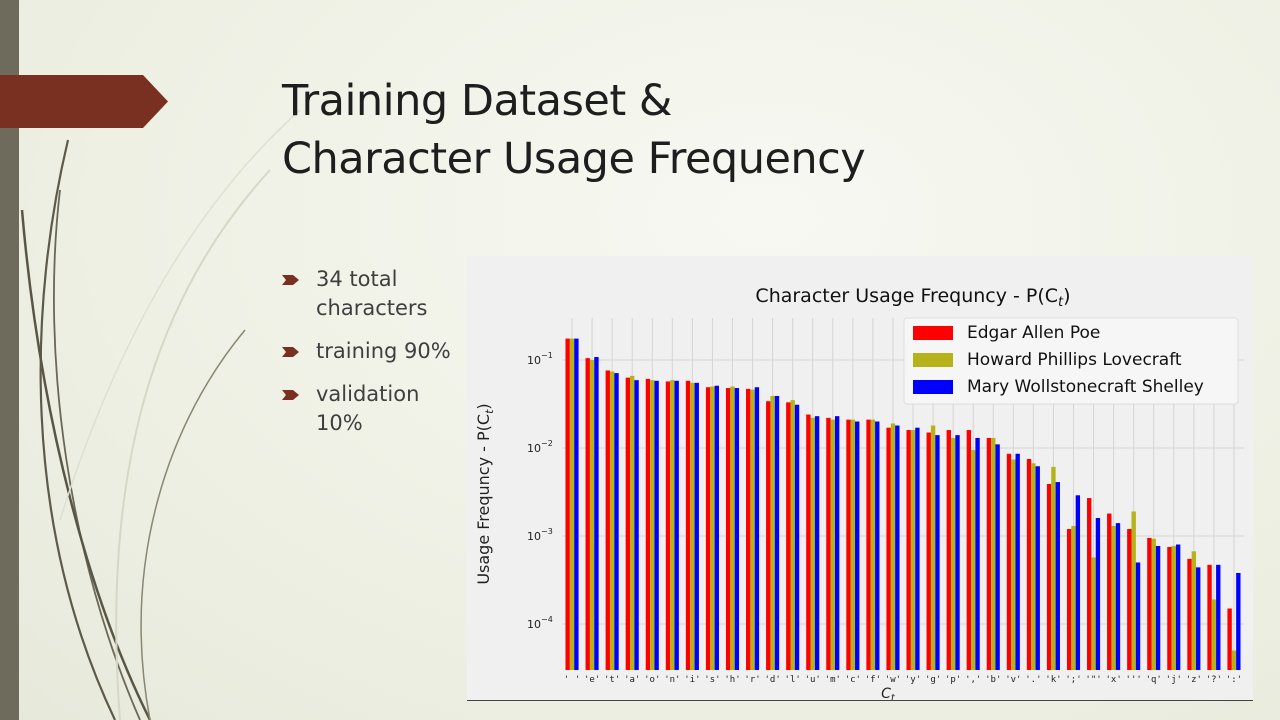 The width and height of the screenshot is (1280, 720). I want to click on x-tick-label: 'y', so click(913, 680).